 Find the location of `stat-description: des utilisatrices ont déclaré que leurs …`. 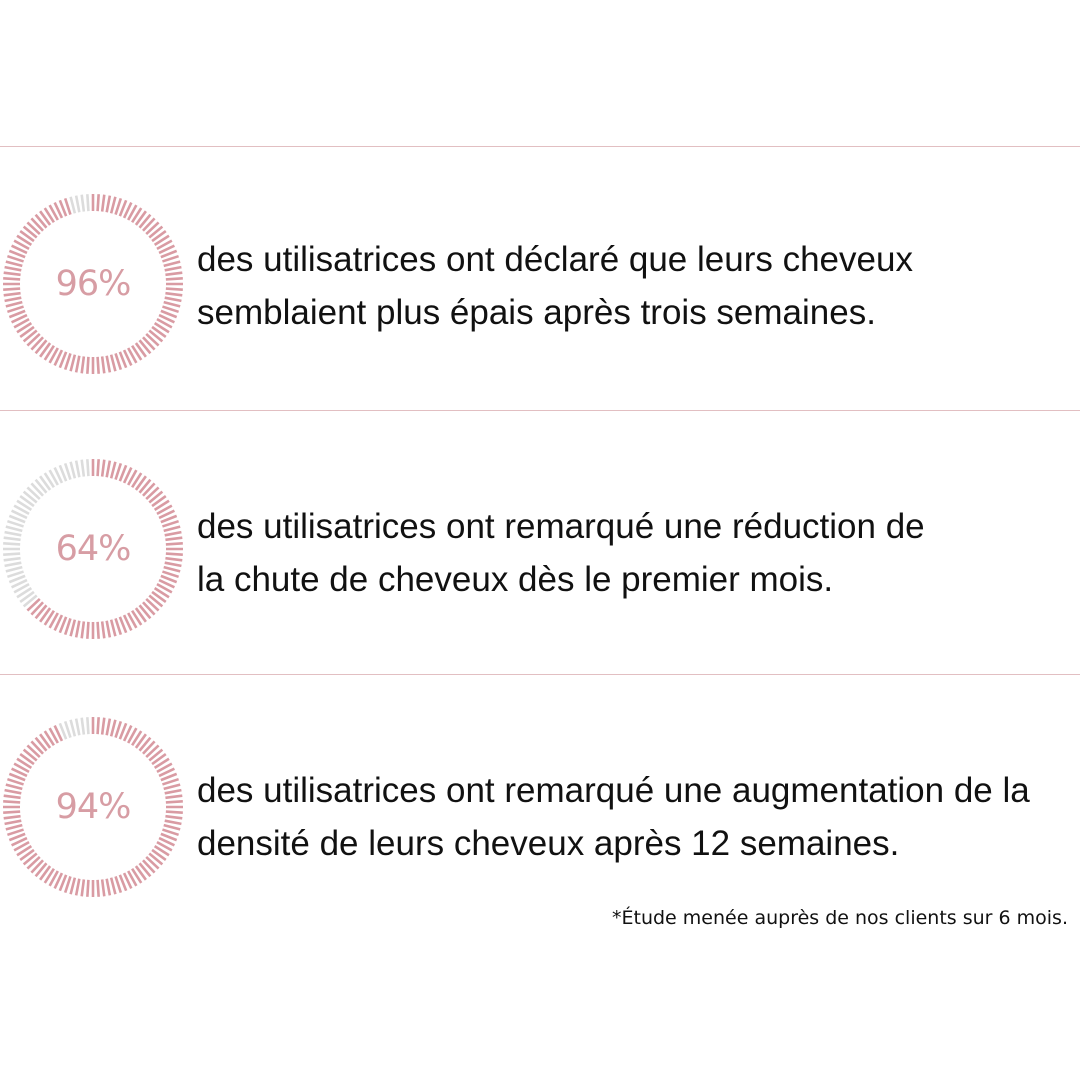

stat-description: des utilisatrices ont déclaré que leurs … is located at coordinates (632, 286).